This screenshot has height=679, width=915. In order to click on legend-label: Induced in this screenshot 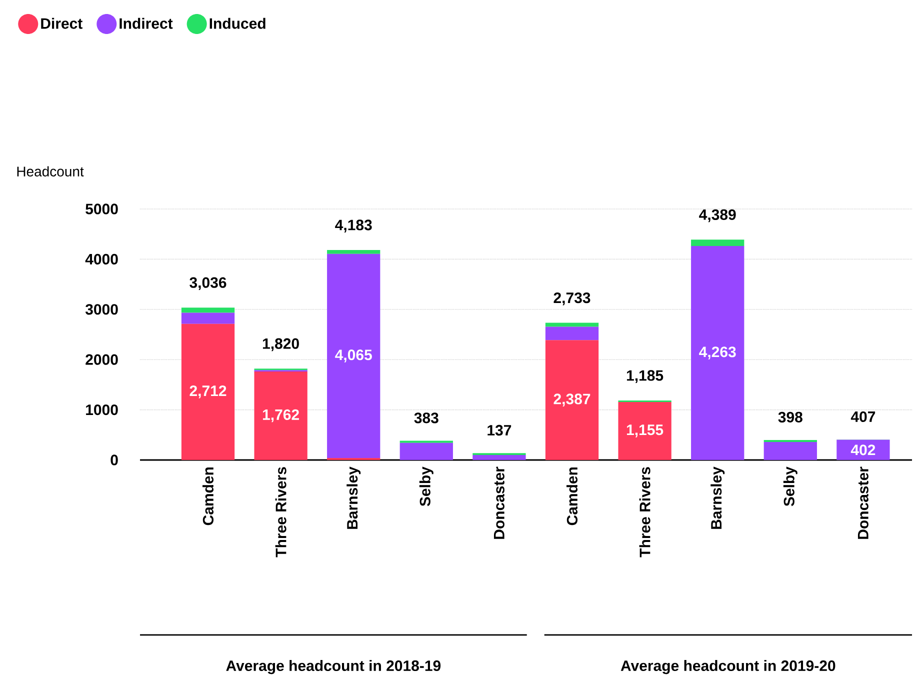, I will do `click(238, 23)`.